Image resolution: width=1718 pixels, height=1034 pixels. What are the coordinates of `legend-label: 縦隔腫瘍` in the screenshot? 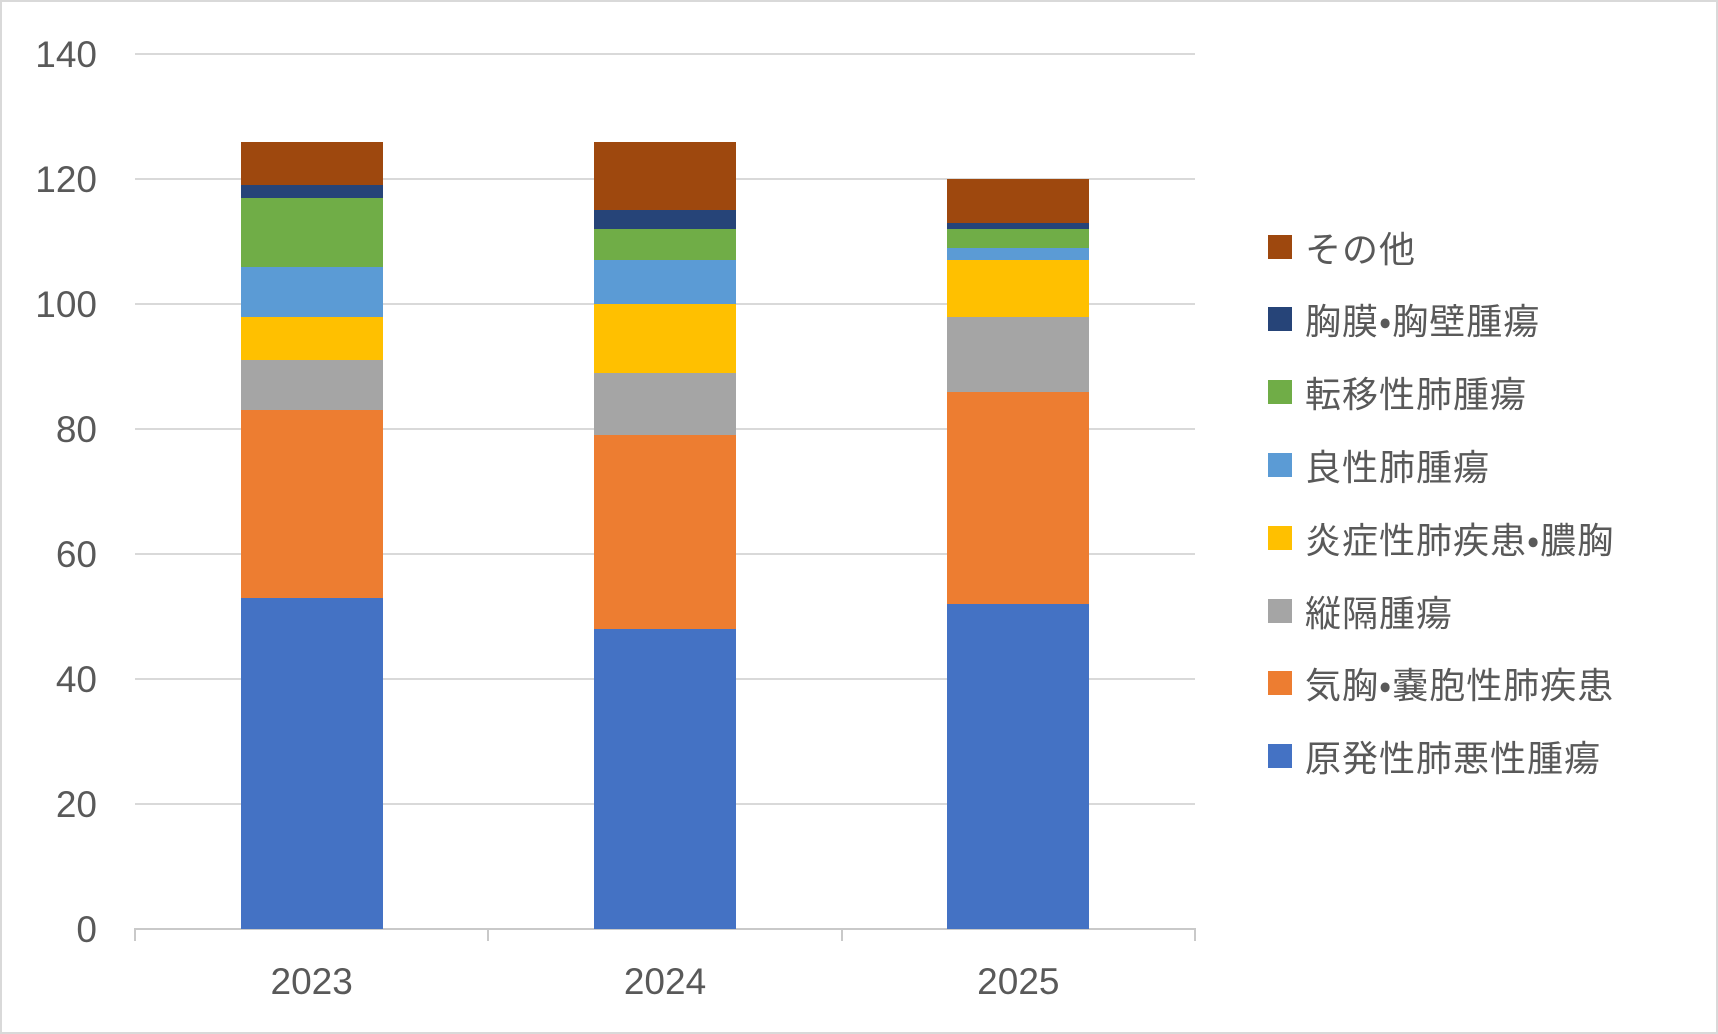 It's located at (1379, 613).